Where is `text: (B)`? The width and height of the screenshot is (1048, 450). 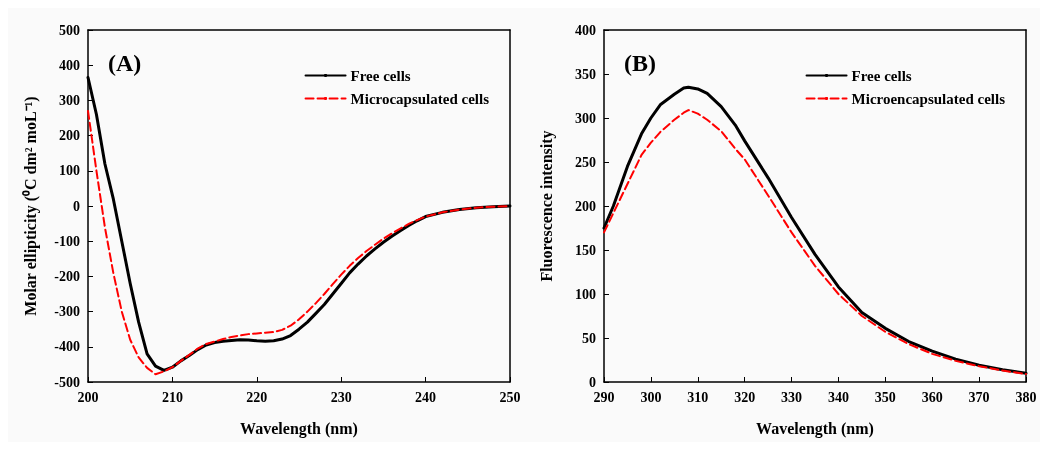 text: (B) is located at coordinates (640, 63).